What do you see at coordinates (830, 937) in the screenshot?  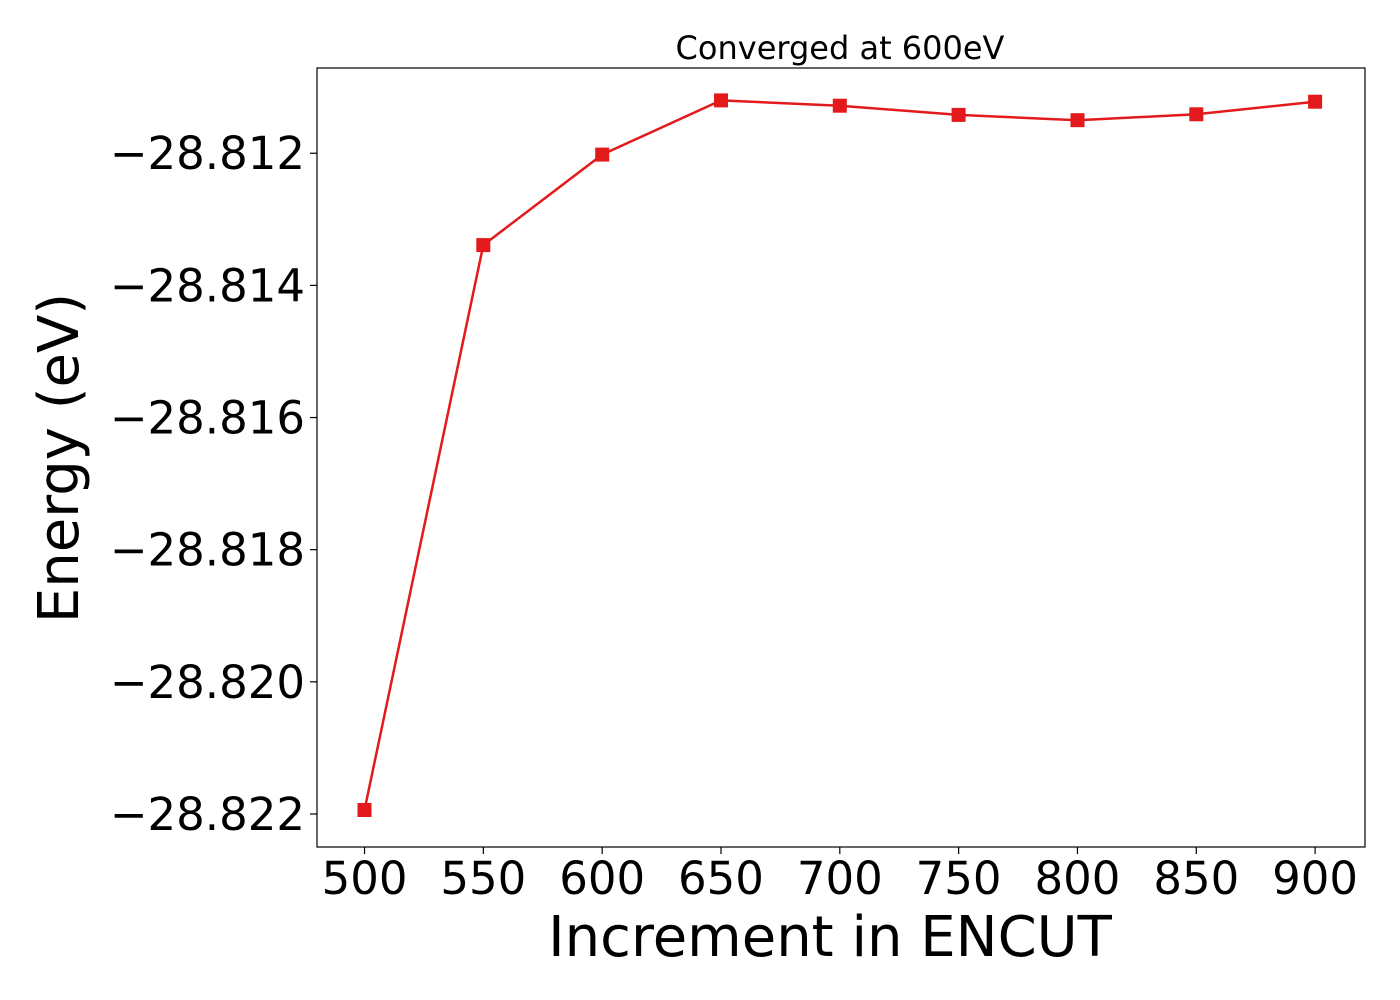 I see `x-axis-label: Increment in ENCUT` at bounding box center [830, 937].